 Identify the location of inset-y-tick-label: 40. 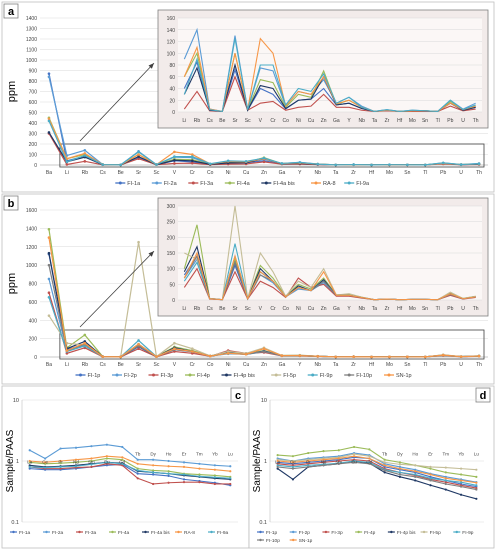
(172, 90).